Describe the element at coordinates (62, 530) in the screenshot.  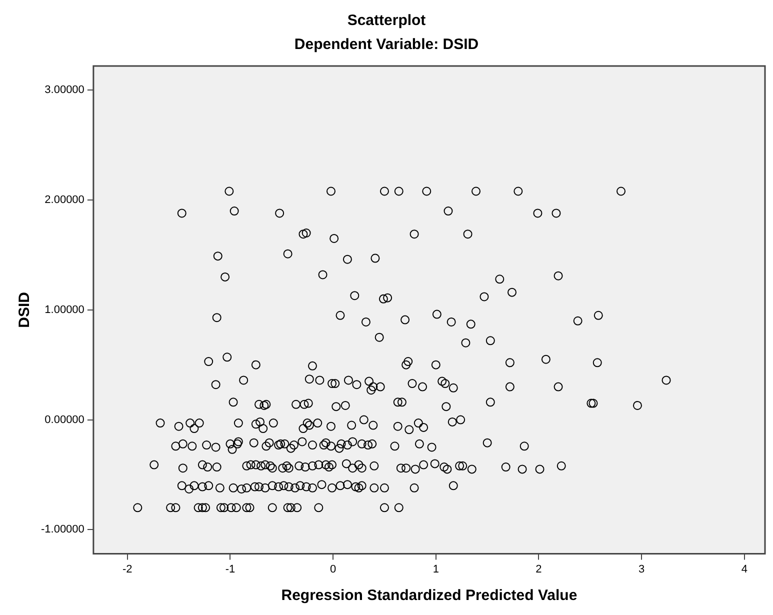
I see `y-tick-label: -1.00000` at that location.